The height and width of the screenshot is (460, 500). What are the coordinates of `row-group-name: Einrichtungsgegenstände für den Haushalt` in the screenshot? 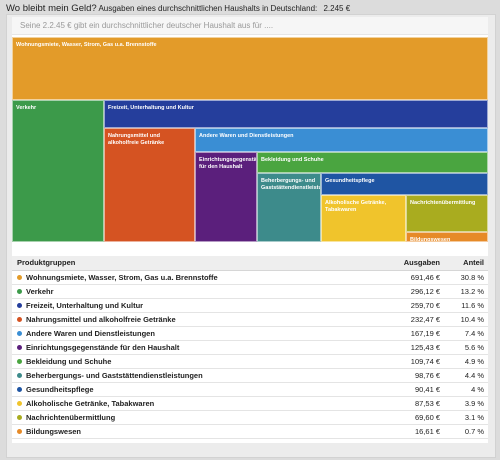 It's located at (103, 347).